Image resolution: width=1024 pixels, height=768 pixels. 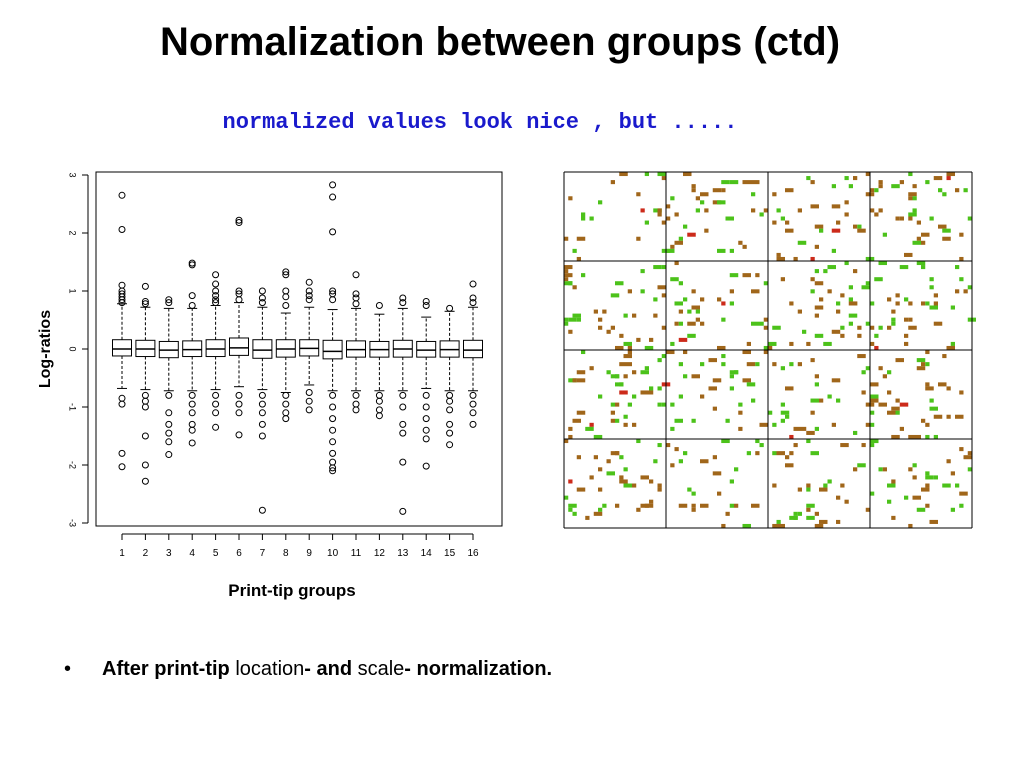 What do you see at coordinates (192, 553) in the screenshot?
I see `x-tick-label: 4` at bounding box center [192, 553].